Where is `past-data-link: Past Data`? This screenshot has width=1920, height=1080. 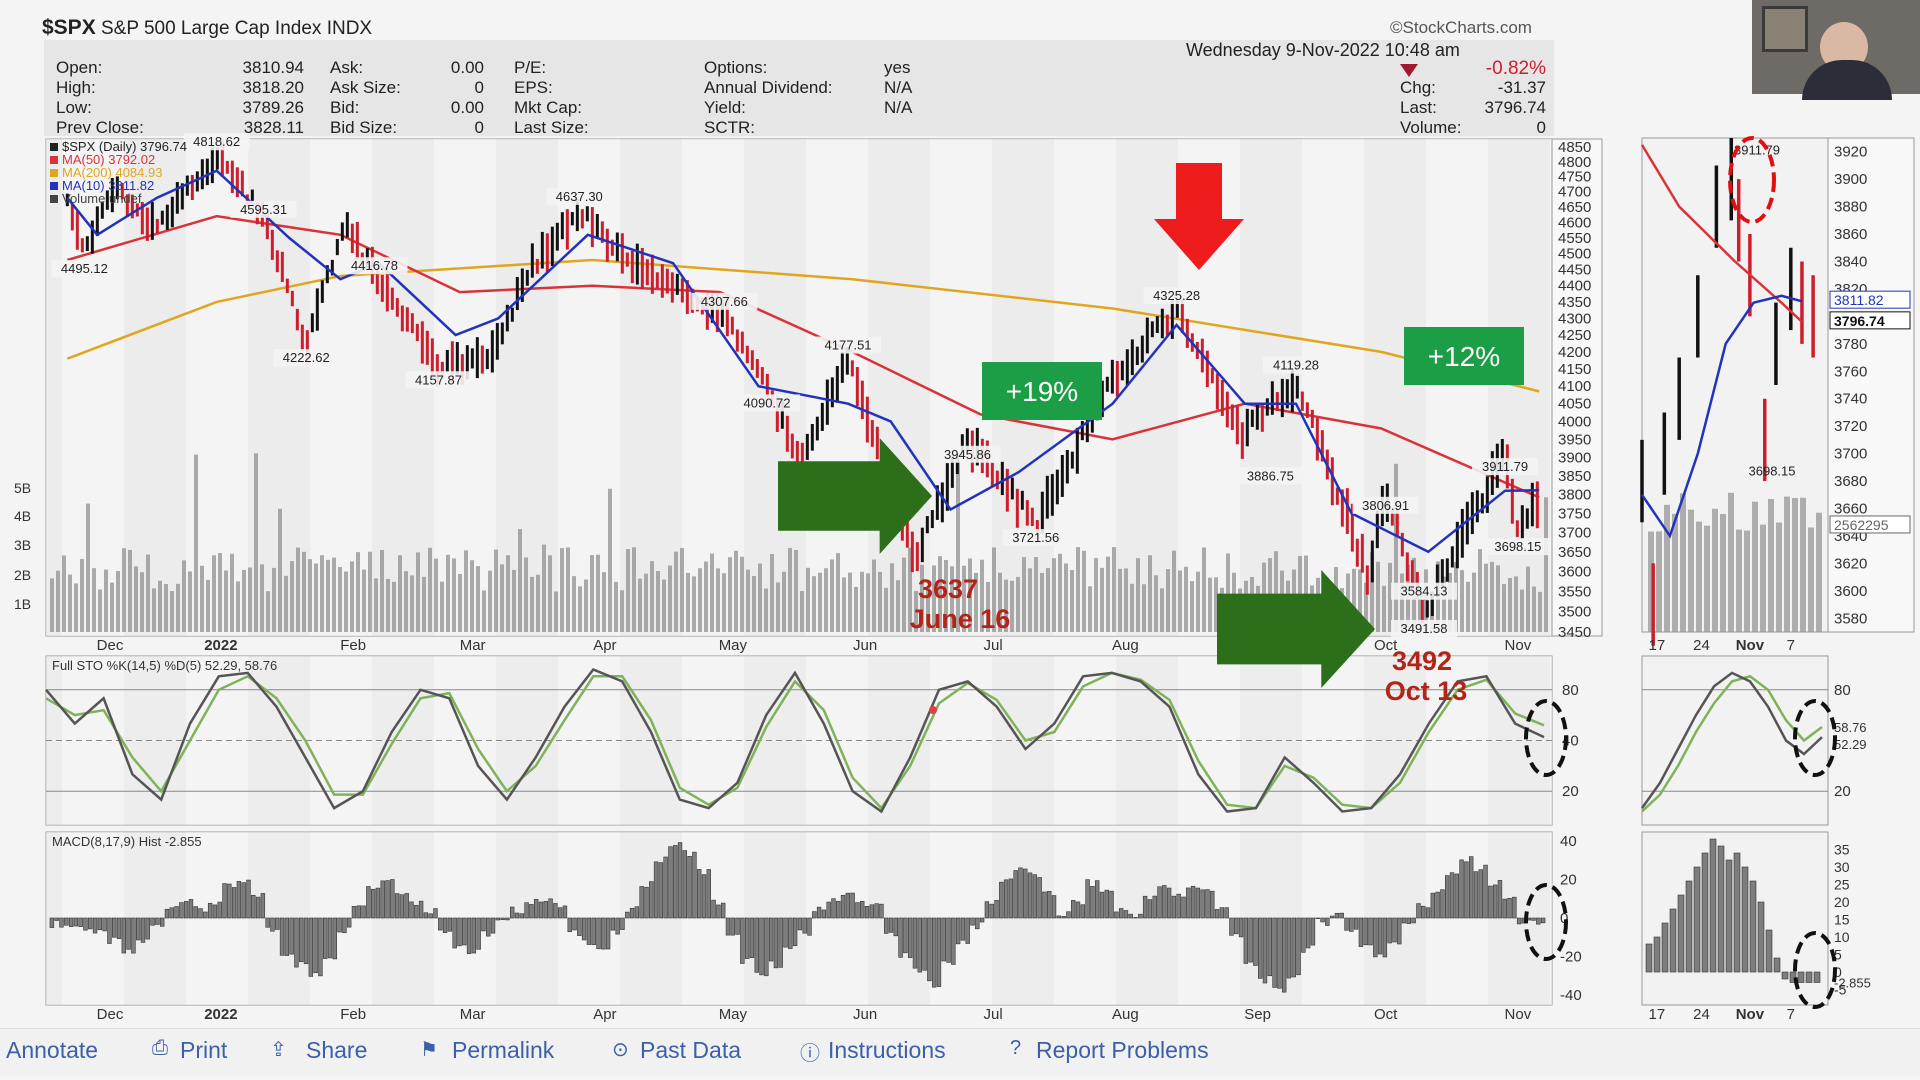
past-data-link: Past Data is located at coordinates (690, 1050).